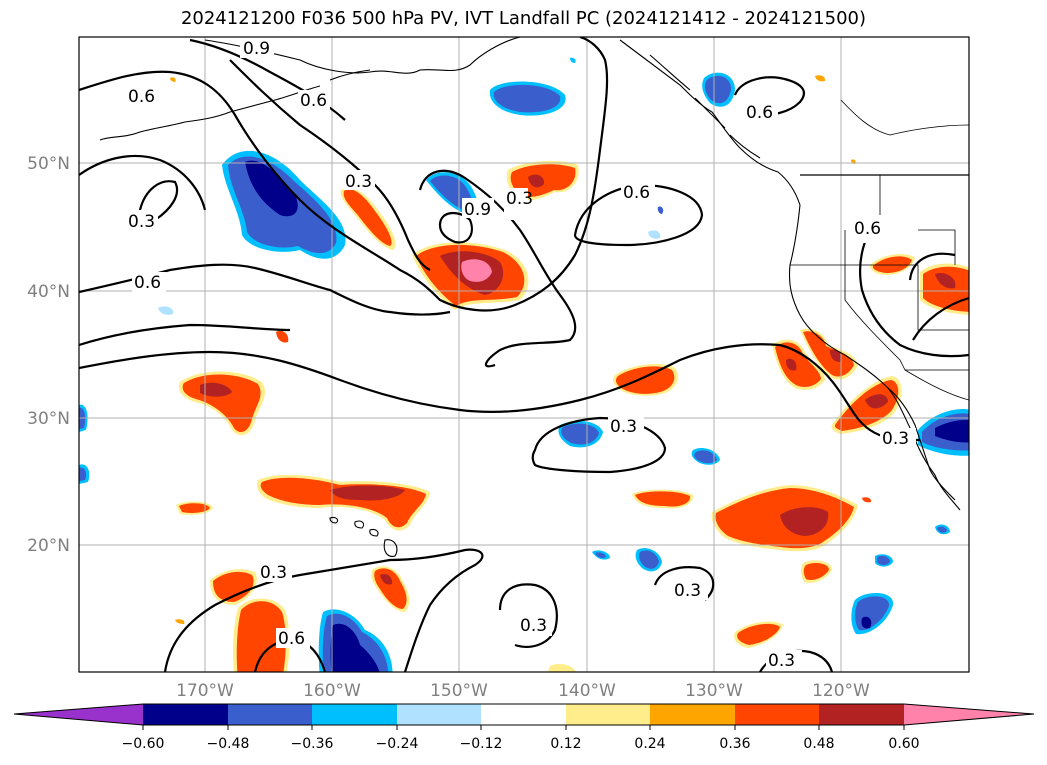 The width and height of the screenshot is (1047, 765). Describe the element at coordinates (205, 691) in the screenshot. I see `lon-label: 170°W` at that location.